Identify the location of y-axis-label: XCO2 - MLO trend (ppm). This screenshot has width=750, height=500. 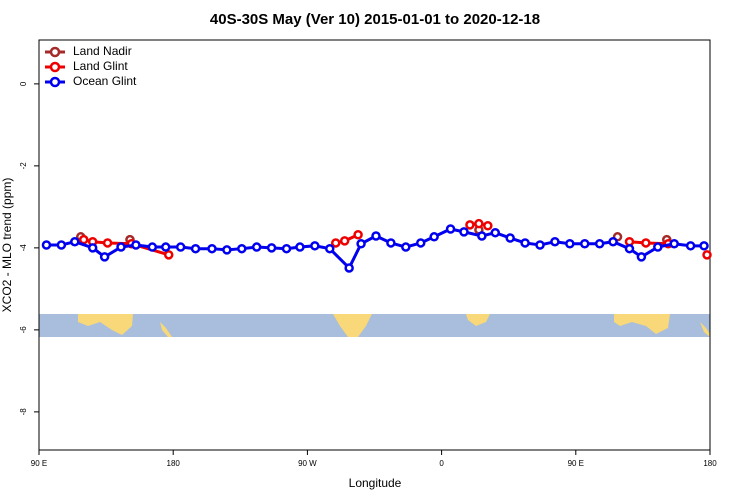
(7, 245).